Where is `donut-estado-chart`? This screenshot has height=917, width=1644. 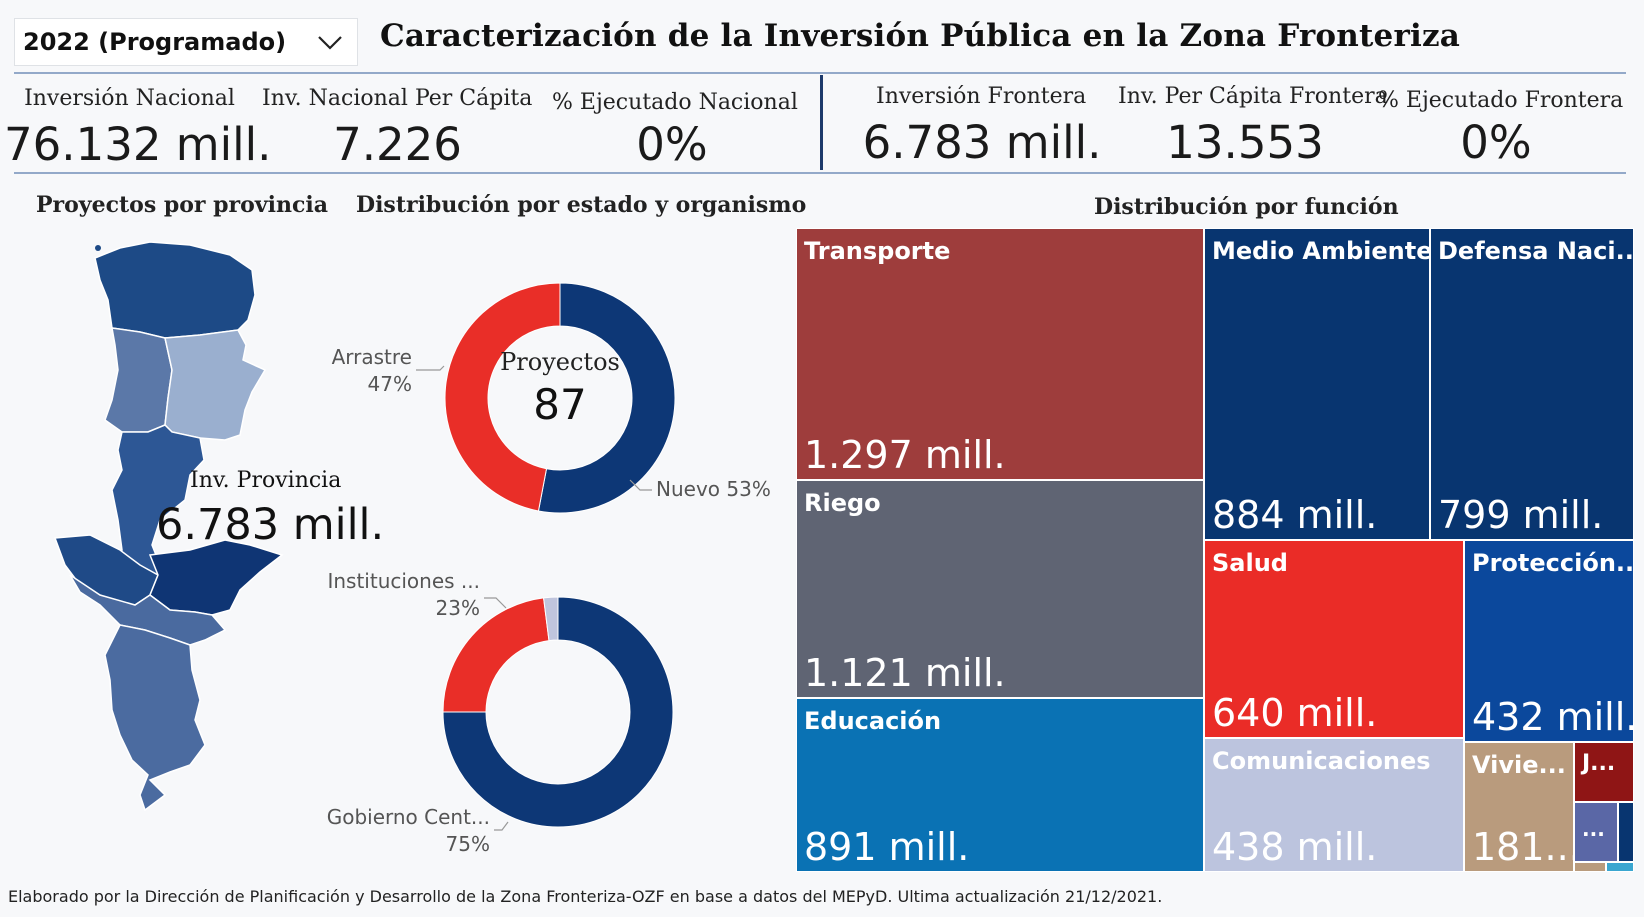
donut-estado-chart is located at coordinates (560, 398).